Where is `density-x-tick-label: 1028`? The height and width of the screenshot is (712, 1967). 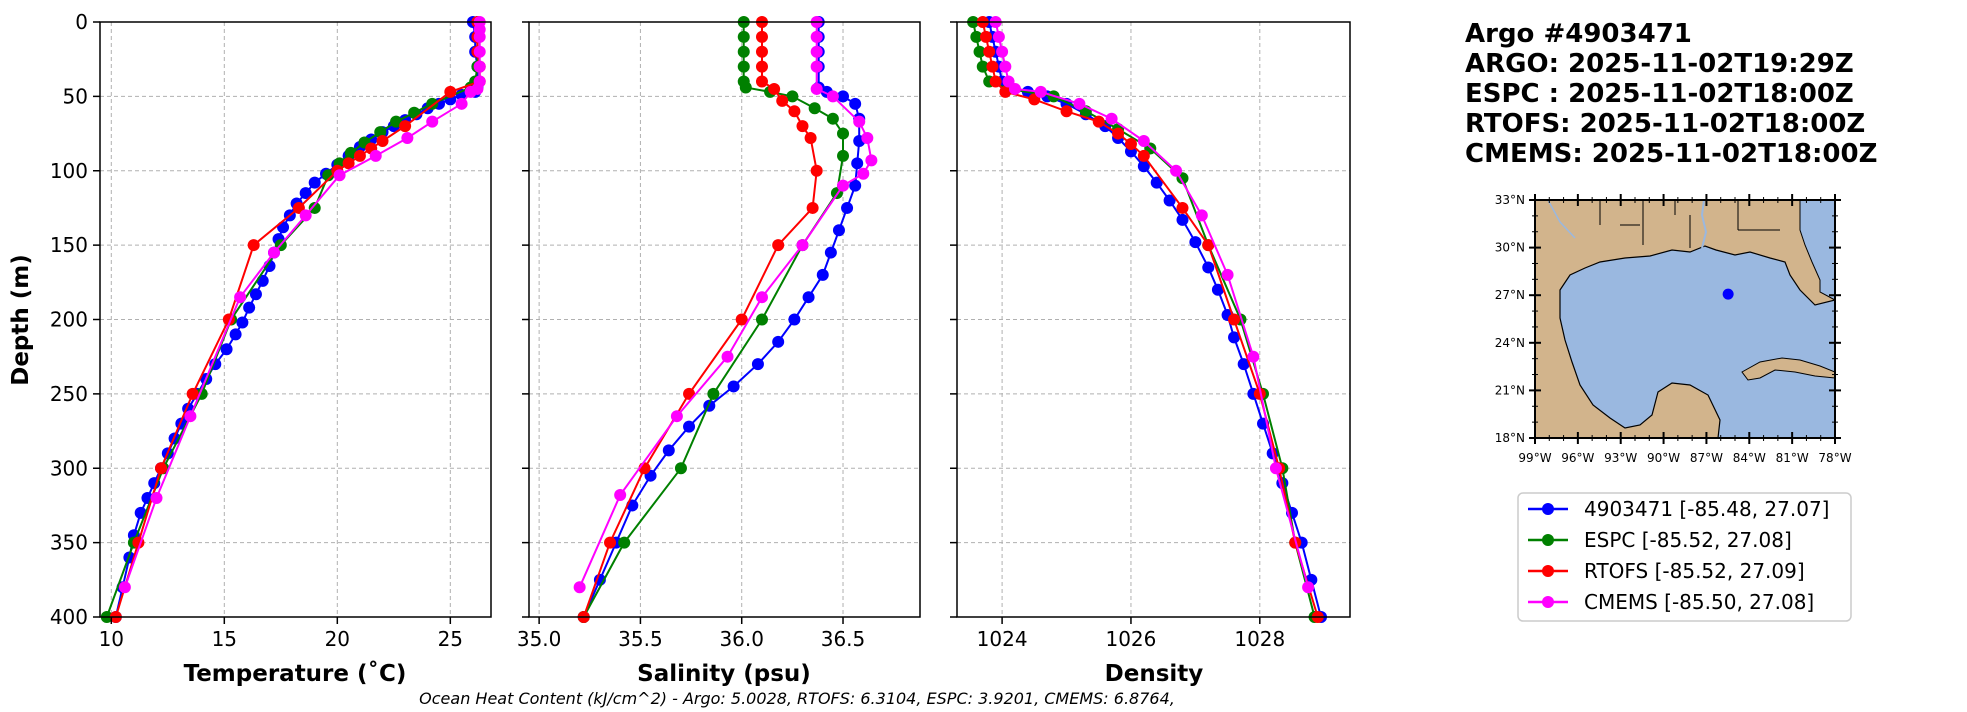 density-x-tick-label: 1028 is located at coordinates (1259, 639).